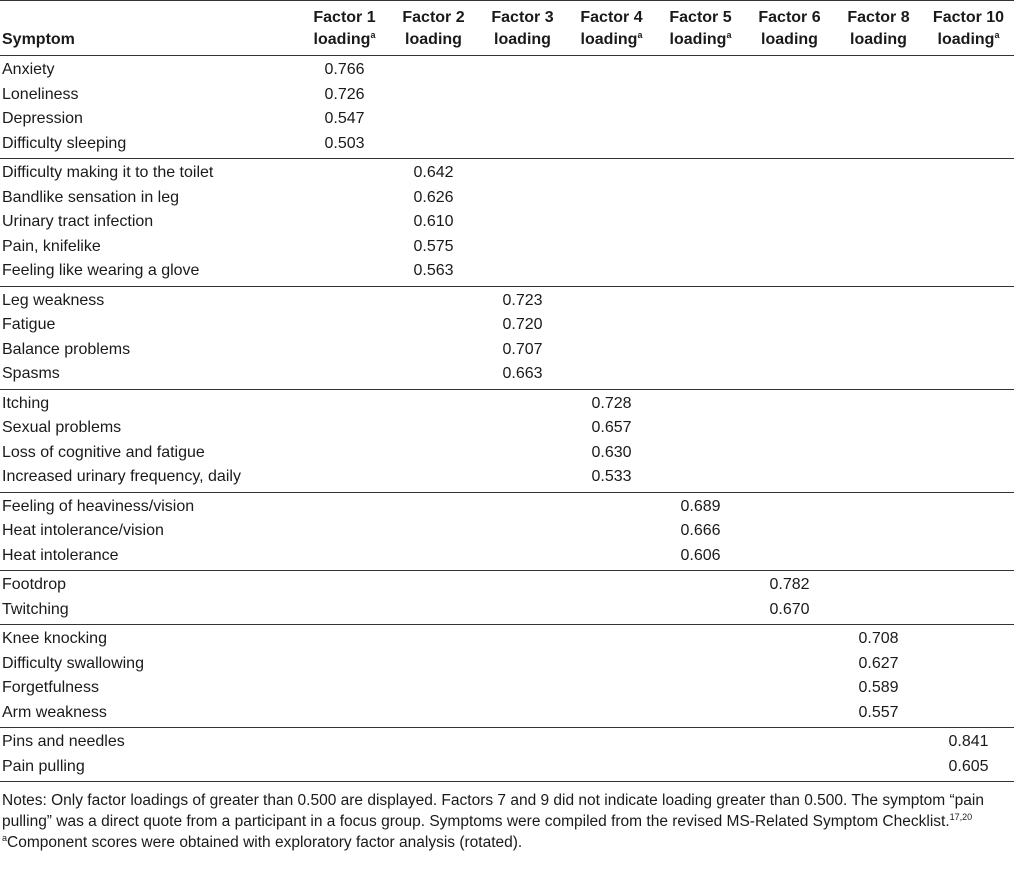 The width and height of the screenshot is (1014, 872). Describe the element at coordinates (878, 28) in the screenshot. I see `column-header: Factor 8 loading` at that location.